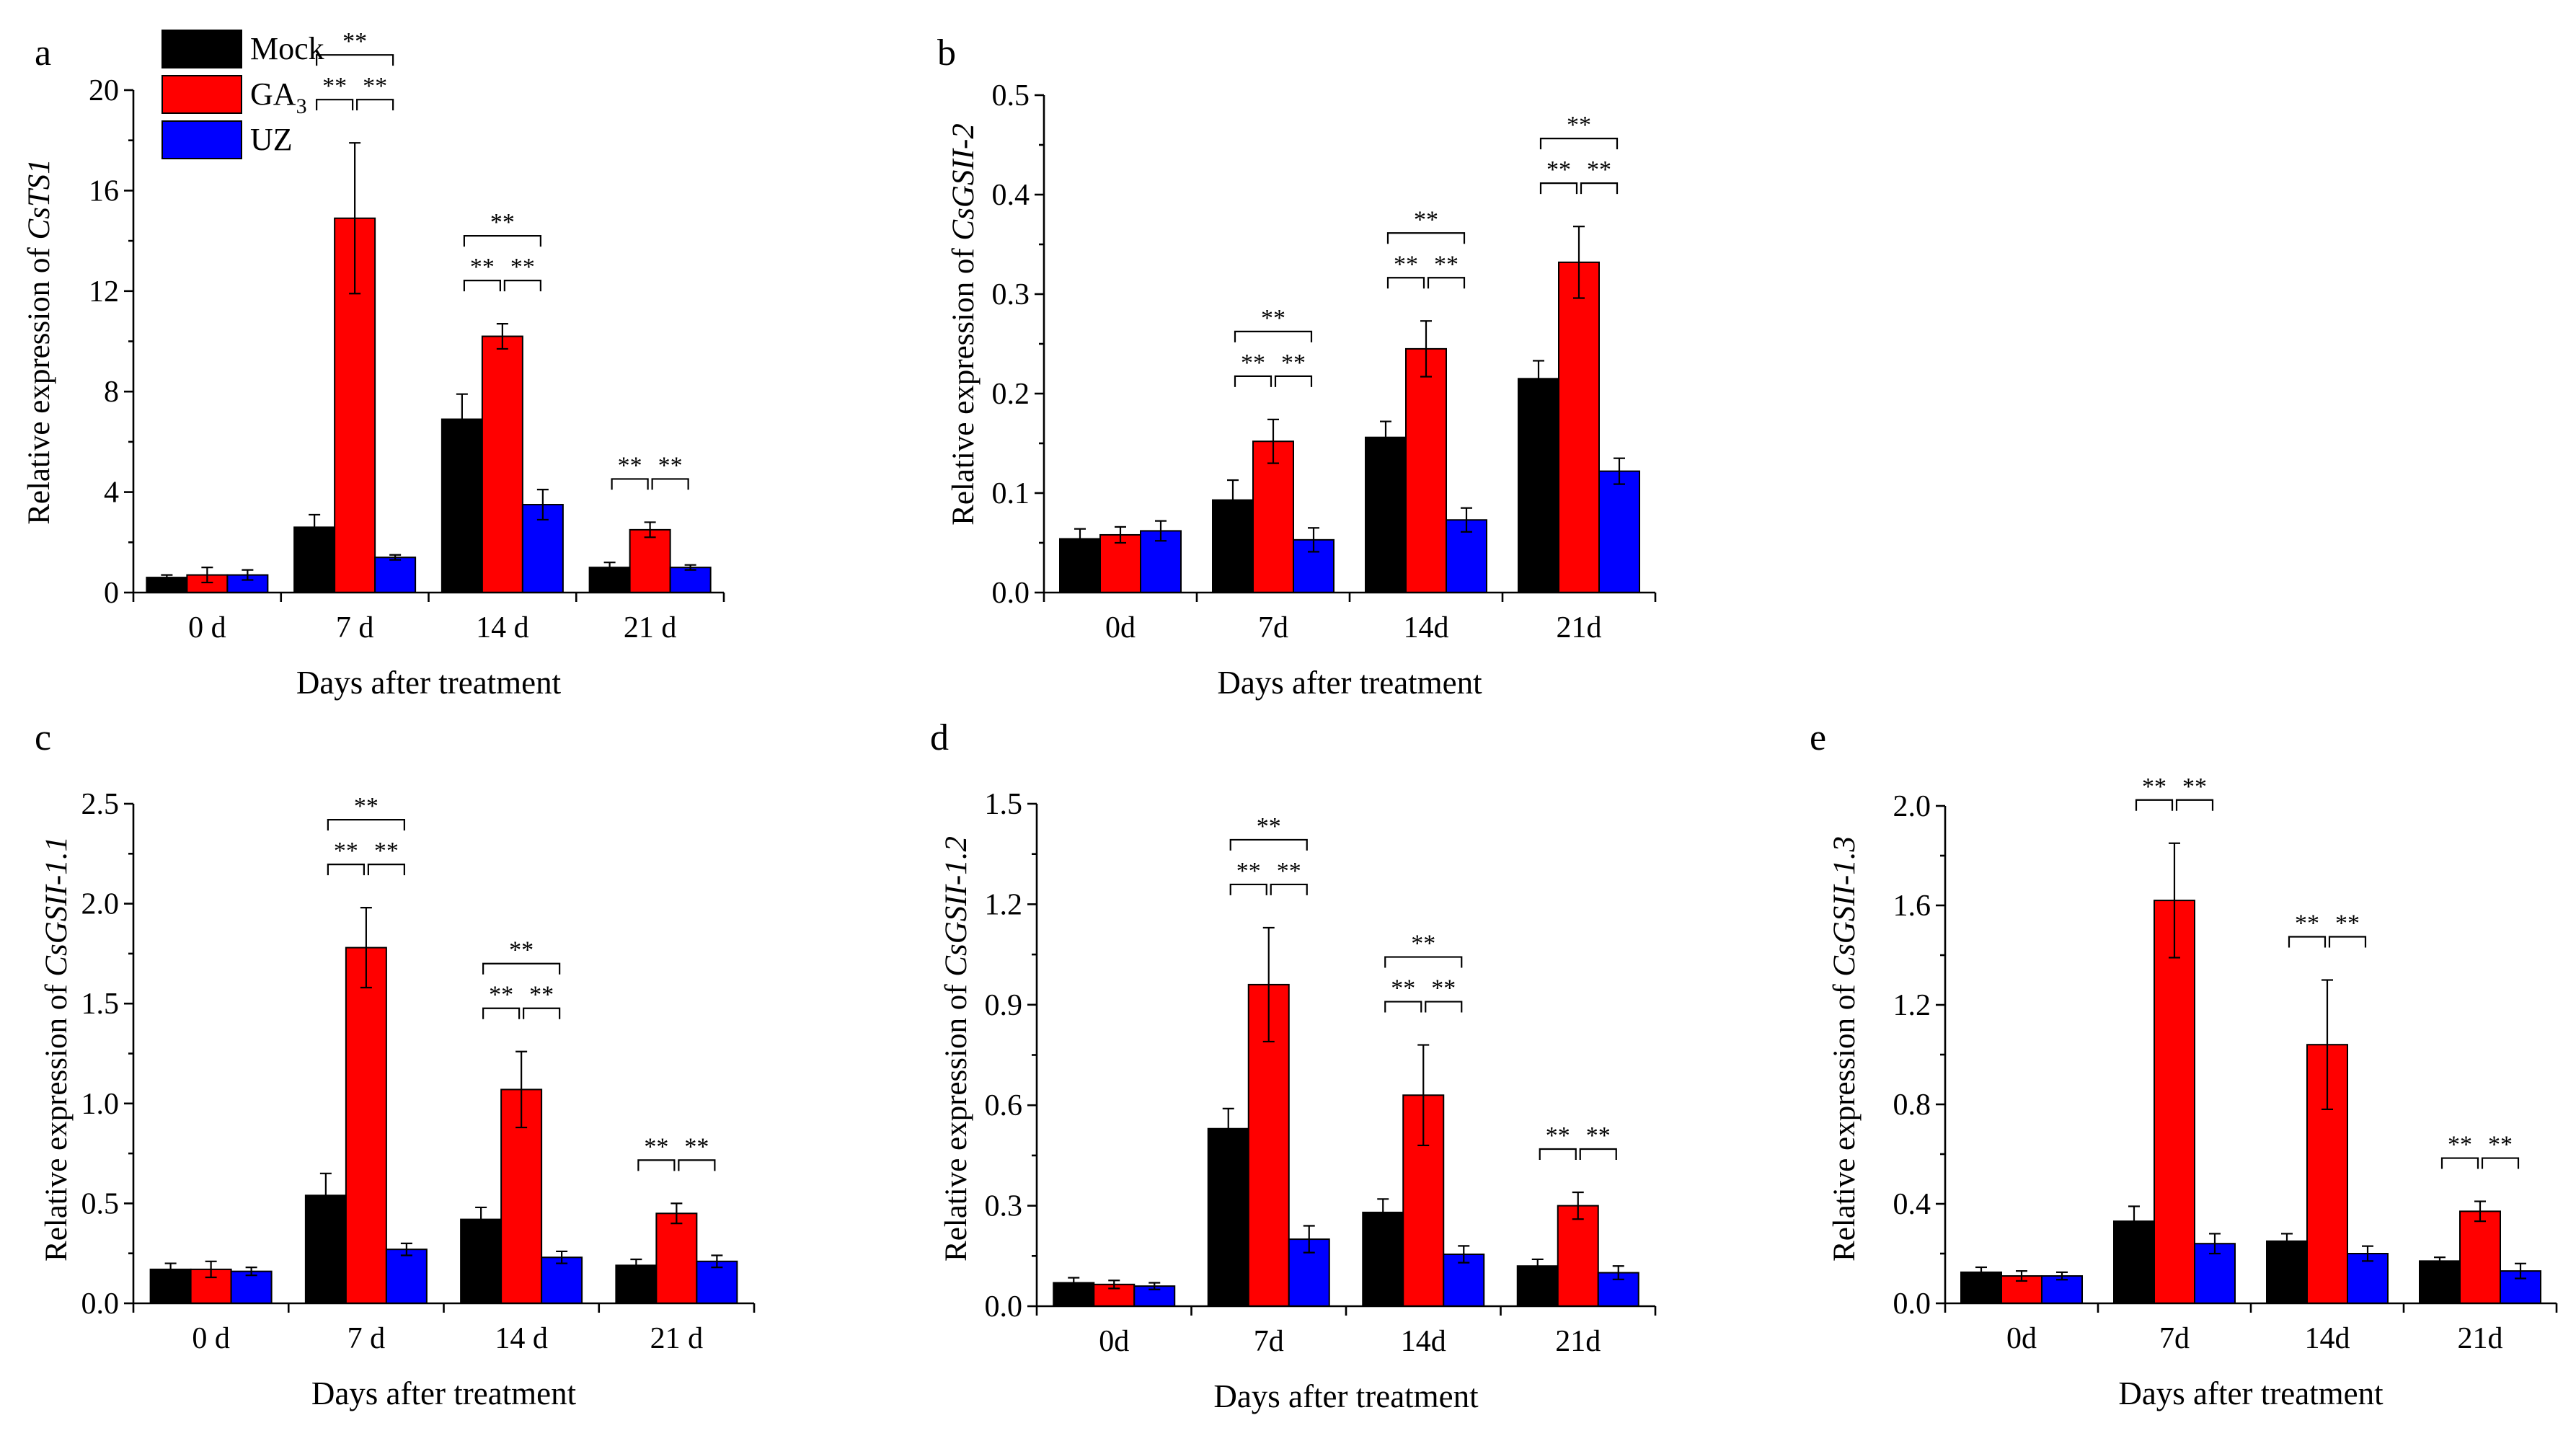 Image resolution: width=2576 pixels, height=1441 pixels. I want to click on y-axis-label: Relative expression of CsGSII-1.3, so click(1845, 1049).